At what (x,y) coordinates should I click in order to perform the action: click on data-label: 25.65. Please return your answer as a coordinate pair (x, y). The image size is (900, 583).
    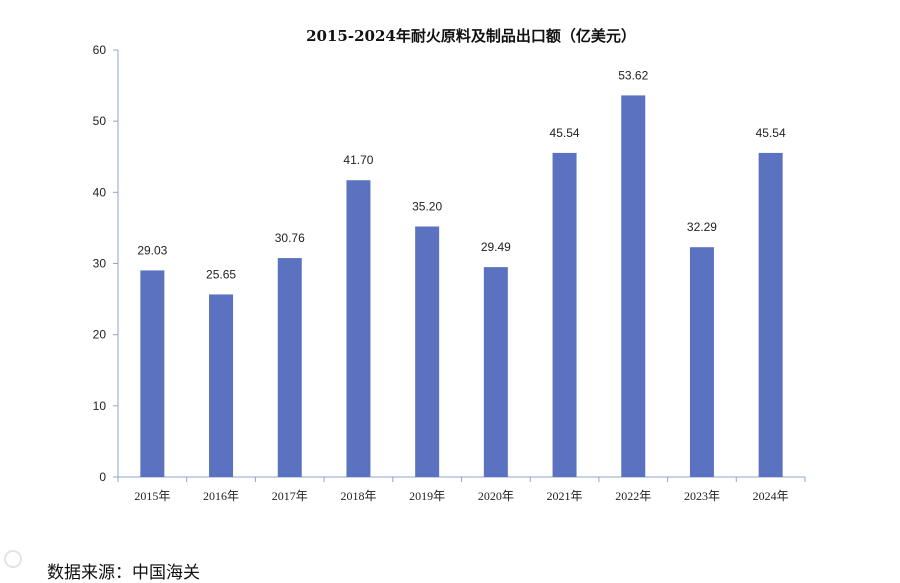
    Looking at the image, I should click on (221, 274).